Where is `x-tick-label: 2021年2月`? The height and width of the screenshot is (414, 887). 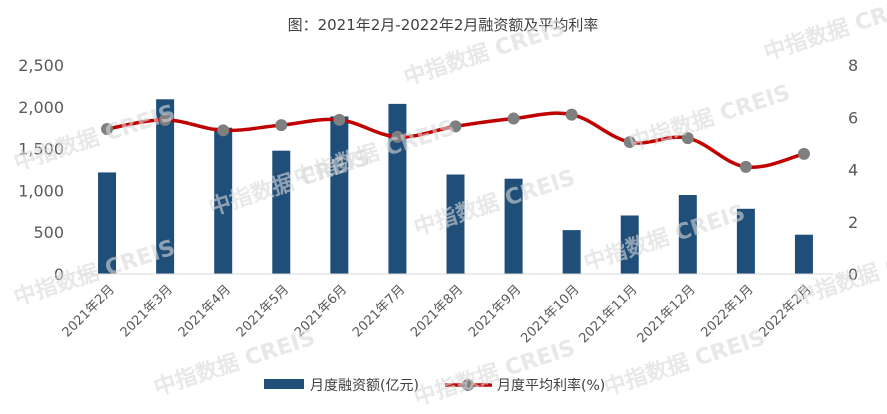 x-tick-label: 2021年2月 is located at coordinates (89, 311).